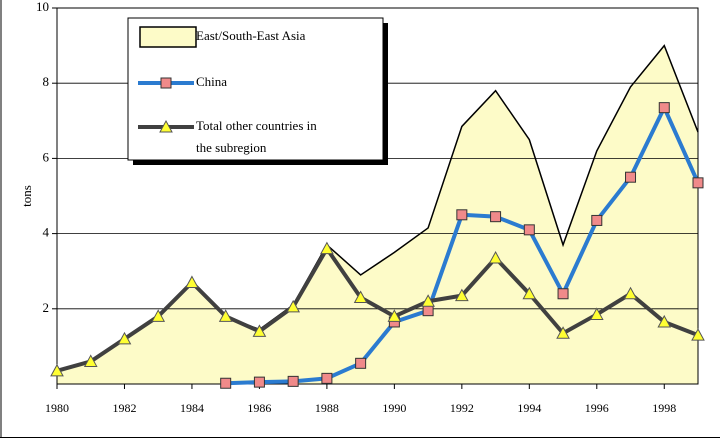 The width and height of the screenshot is (720, 439). Describe the element at coordinates (46, 156) in the screenshot. I see `y-tick-label: 6` at that location.